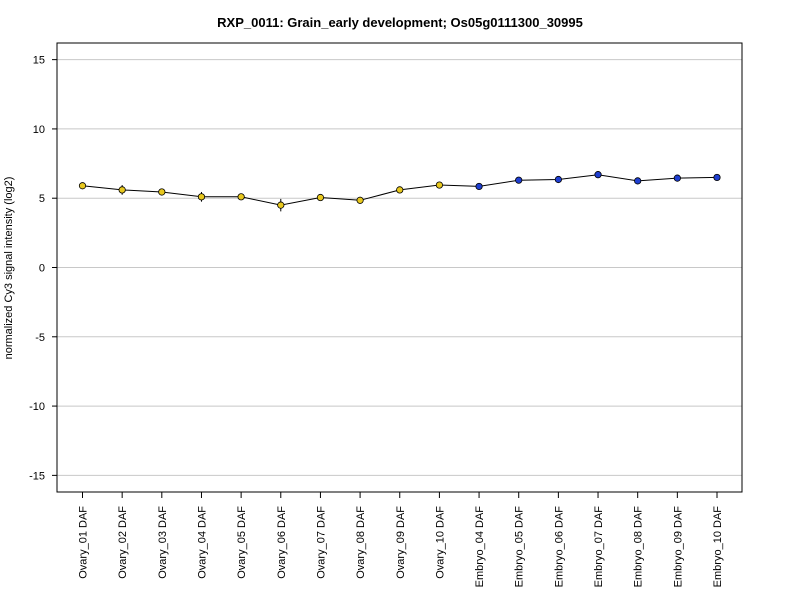 Image resolution: width=800 pixels, height=600 pixels. What do you see at coordinates (520, 547) in the screenshot?
I see `x-tick-label: Embryo_05 DAF` at bounding box center [520, 547].